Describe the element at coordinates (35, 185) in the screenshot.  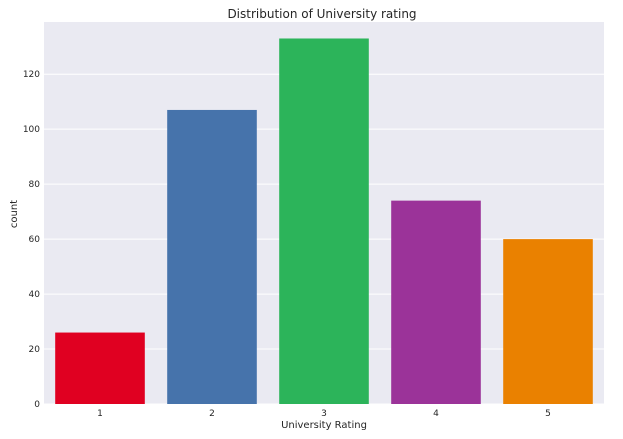
I see `y-tick-label: 80` at that location.